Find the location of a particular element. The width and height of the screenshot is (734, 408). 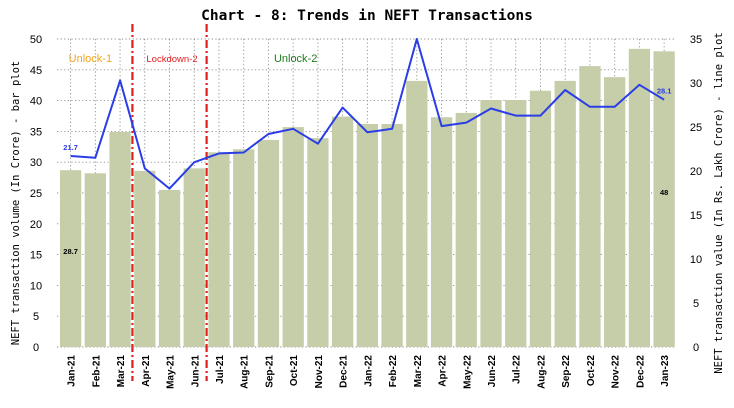

y-right-tick-label: 25 is located at coordinates (696, 128).